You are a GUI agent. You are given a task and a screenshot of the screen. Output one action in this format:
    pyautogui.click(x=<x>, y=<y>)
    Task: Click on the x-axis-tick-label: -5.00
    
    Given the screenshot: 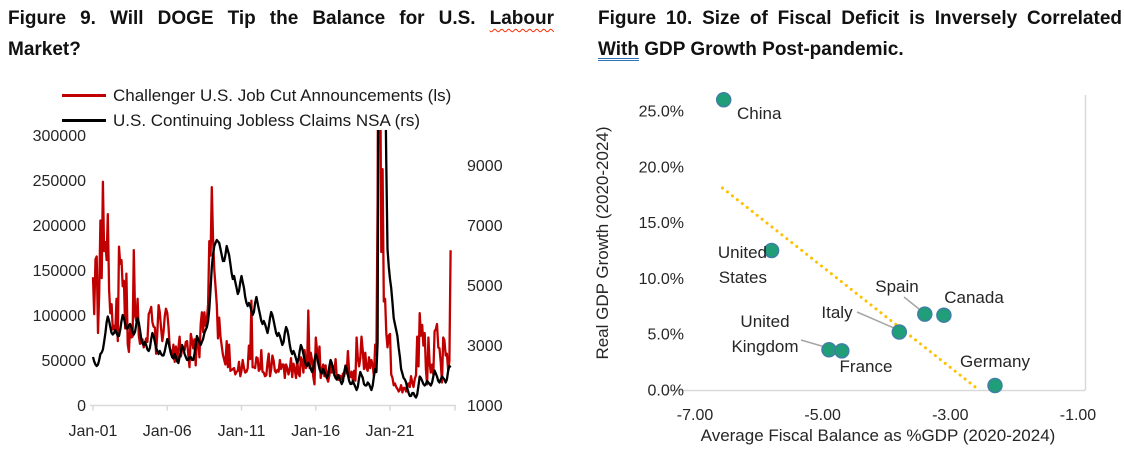 What is the action you would take?
    pyautogui.click(x=822, y=415)
    